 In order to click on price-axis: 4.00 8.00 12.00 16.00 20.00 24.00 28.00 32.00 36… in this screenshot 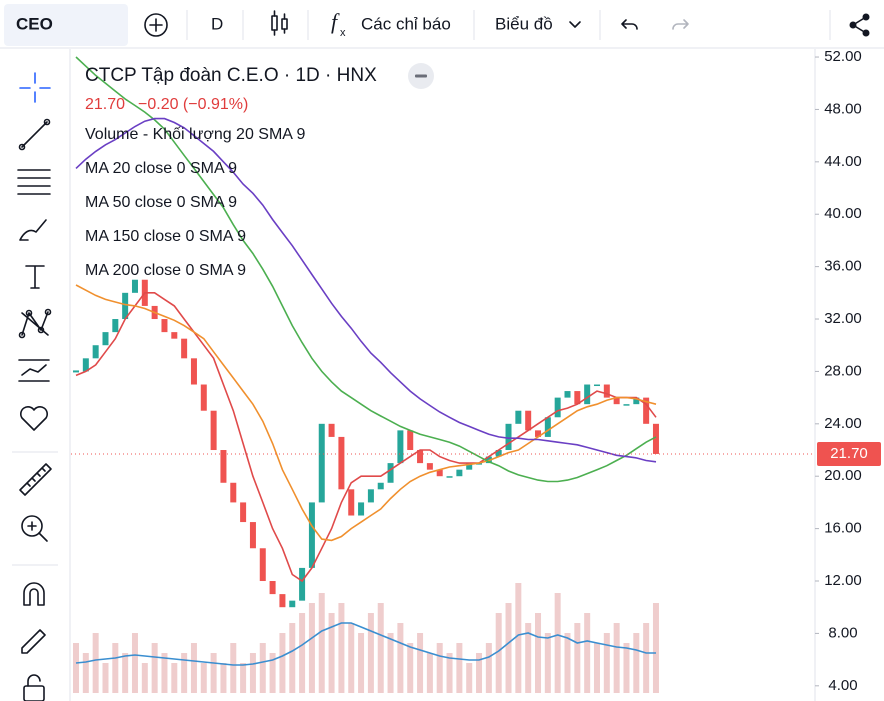, I will do `click(848, 371)`.